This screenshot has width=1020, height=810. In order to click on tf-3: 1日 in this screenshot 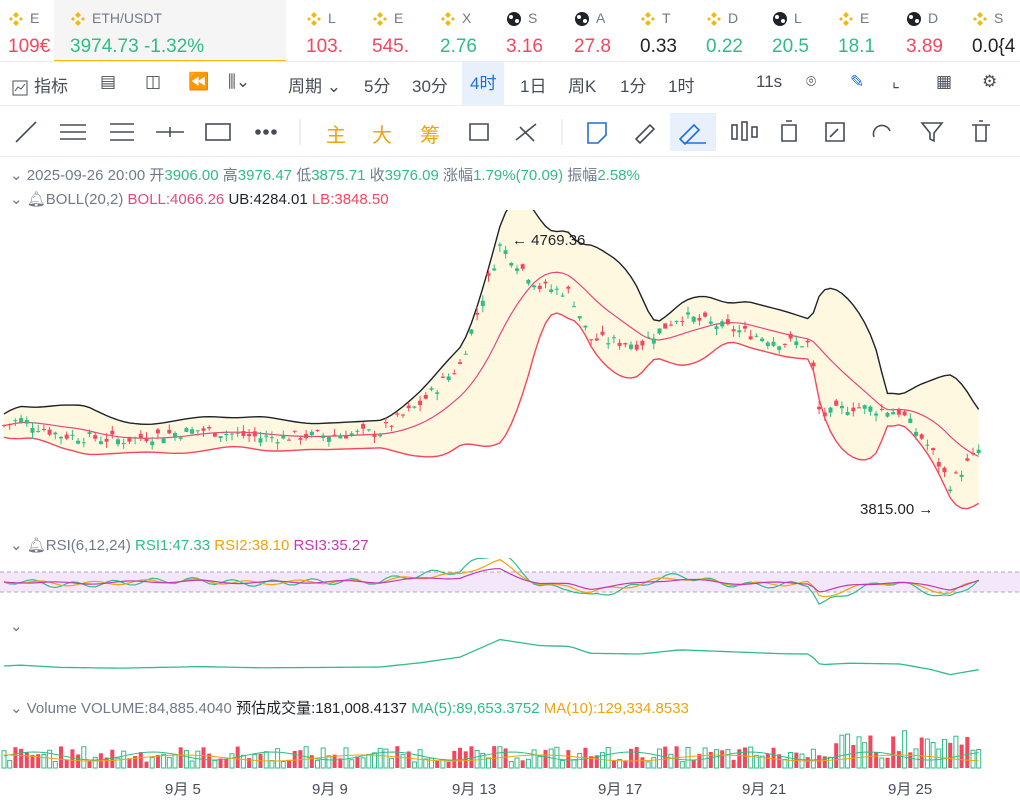, I will do `click(533, 86)`.